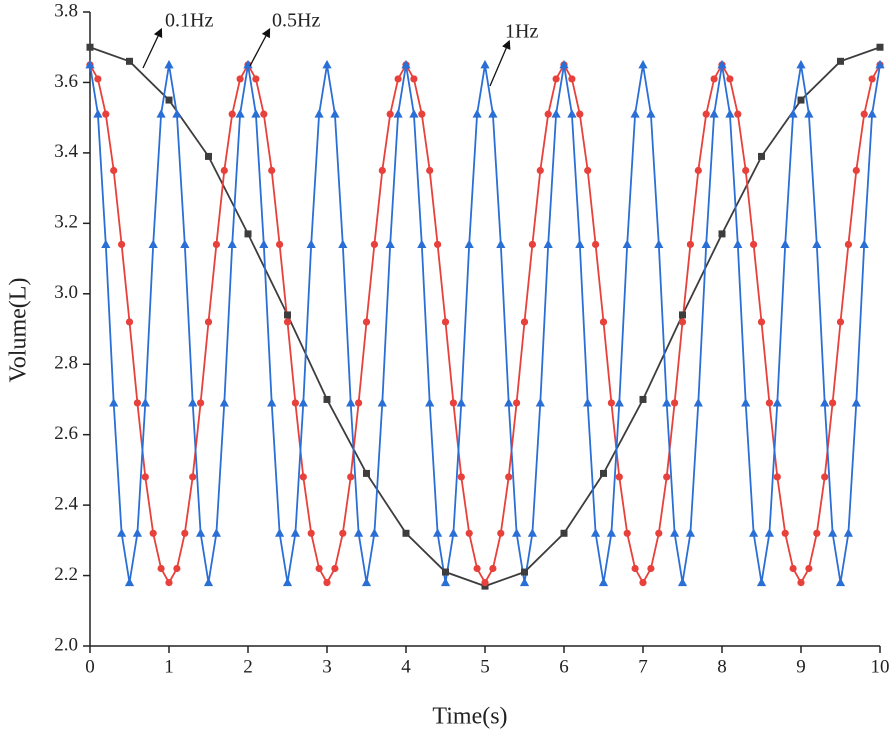 This screenshot has width=896, height=741. Describe the element at coordinates (327, 666) in the screenshot. I see `x-tick-label: 3` at that location.